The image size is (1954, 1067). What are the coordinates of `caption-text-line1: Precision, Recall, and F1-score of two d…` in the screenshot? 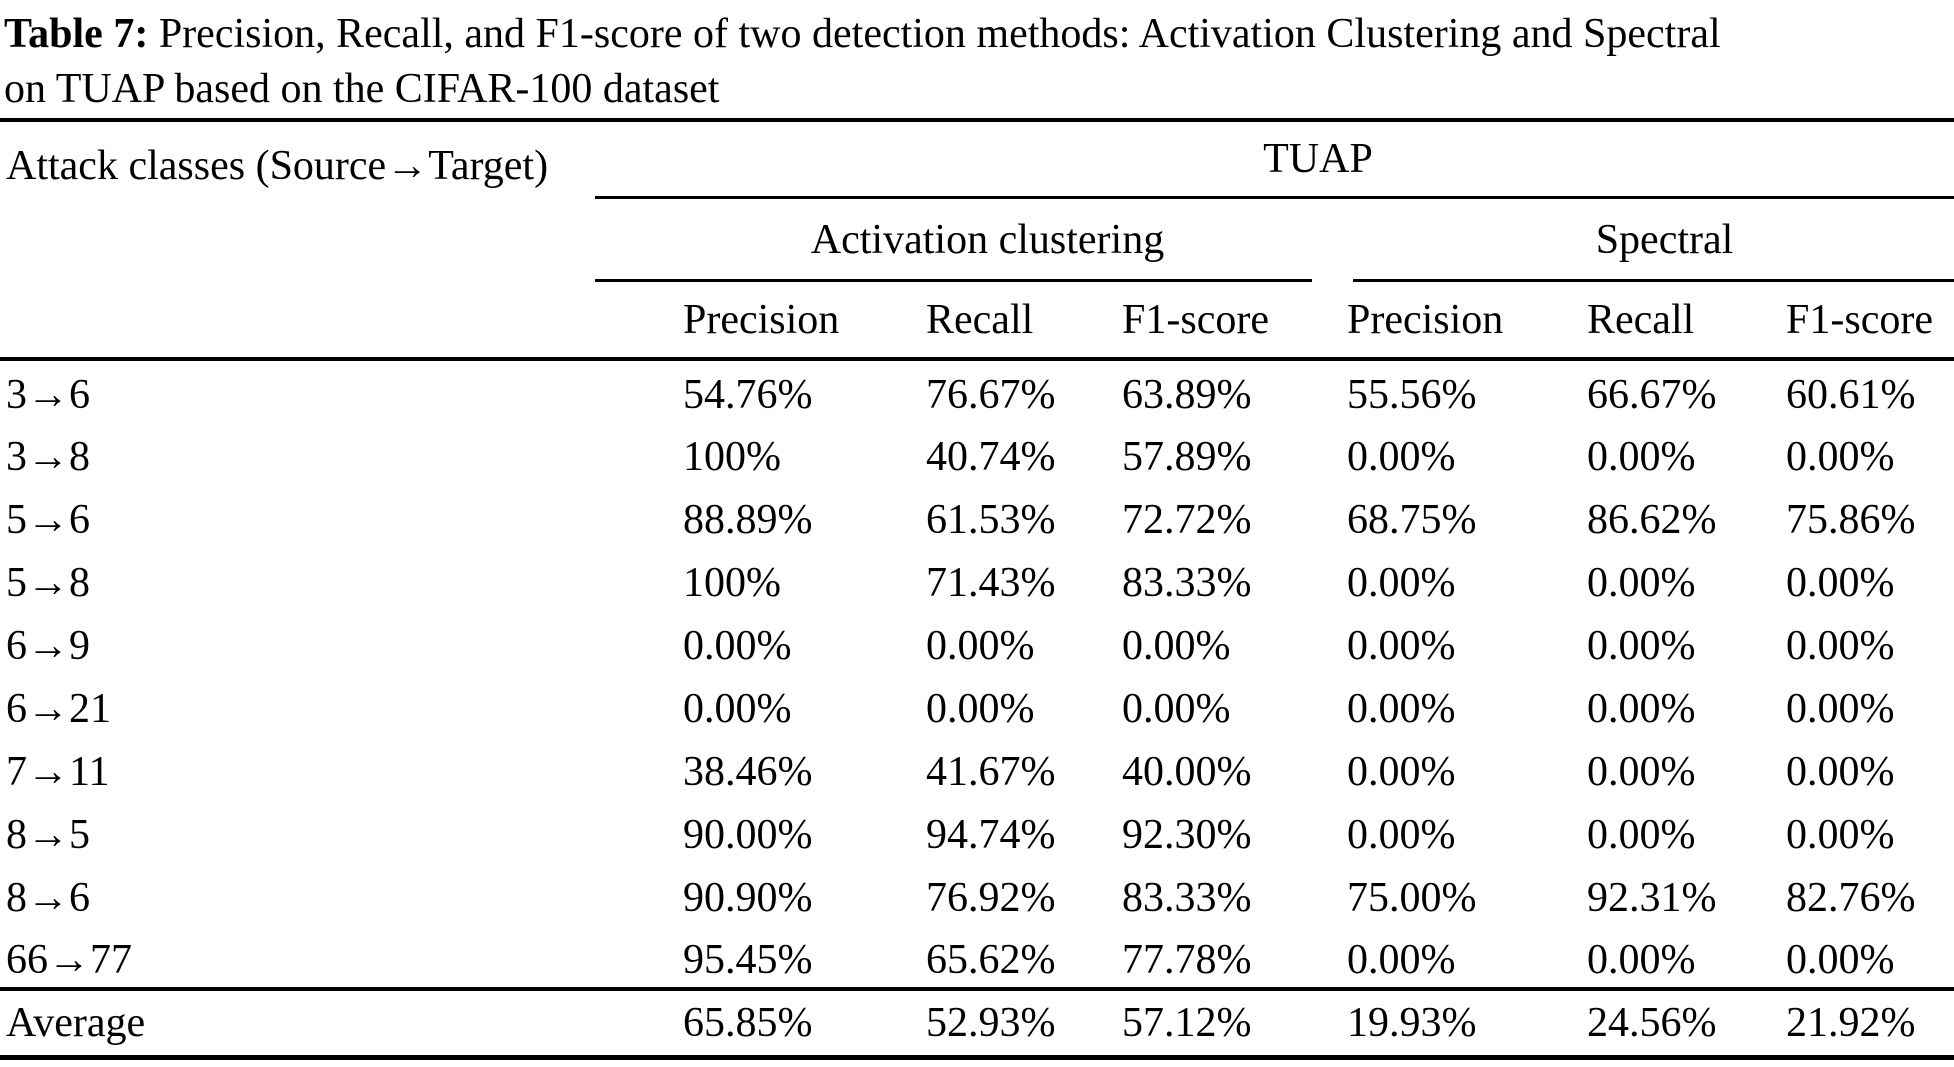 It's located at (939, 34).